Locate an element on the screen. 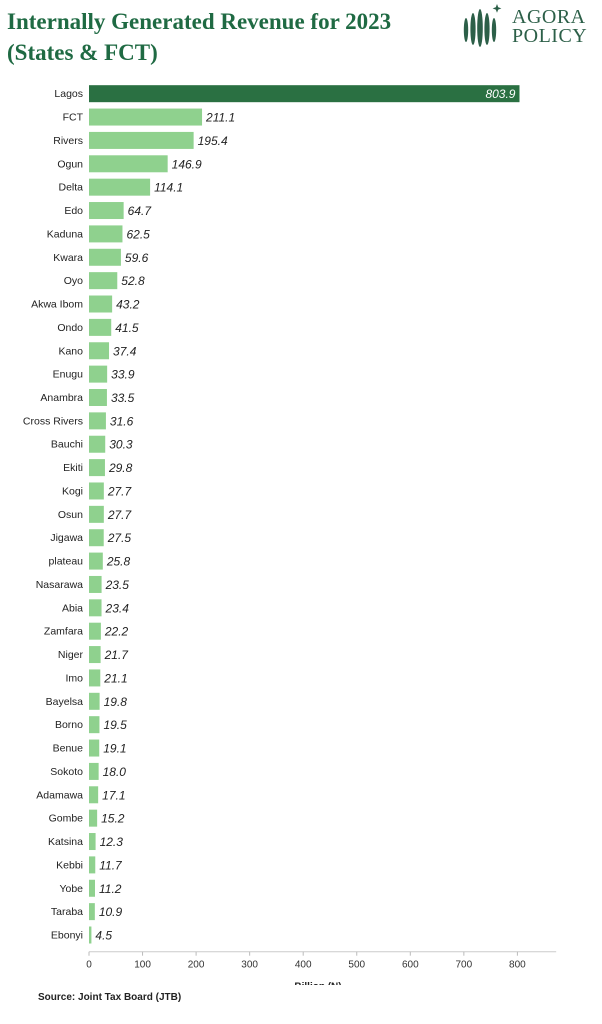  bar-nasarawa is located at coordinates (95, 584).